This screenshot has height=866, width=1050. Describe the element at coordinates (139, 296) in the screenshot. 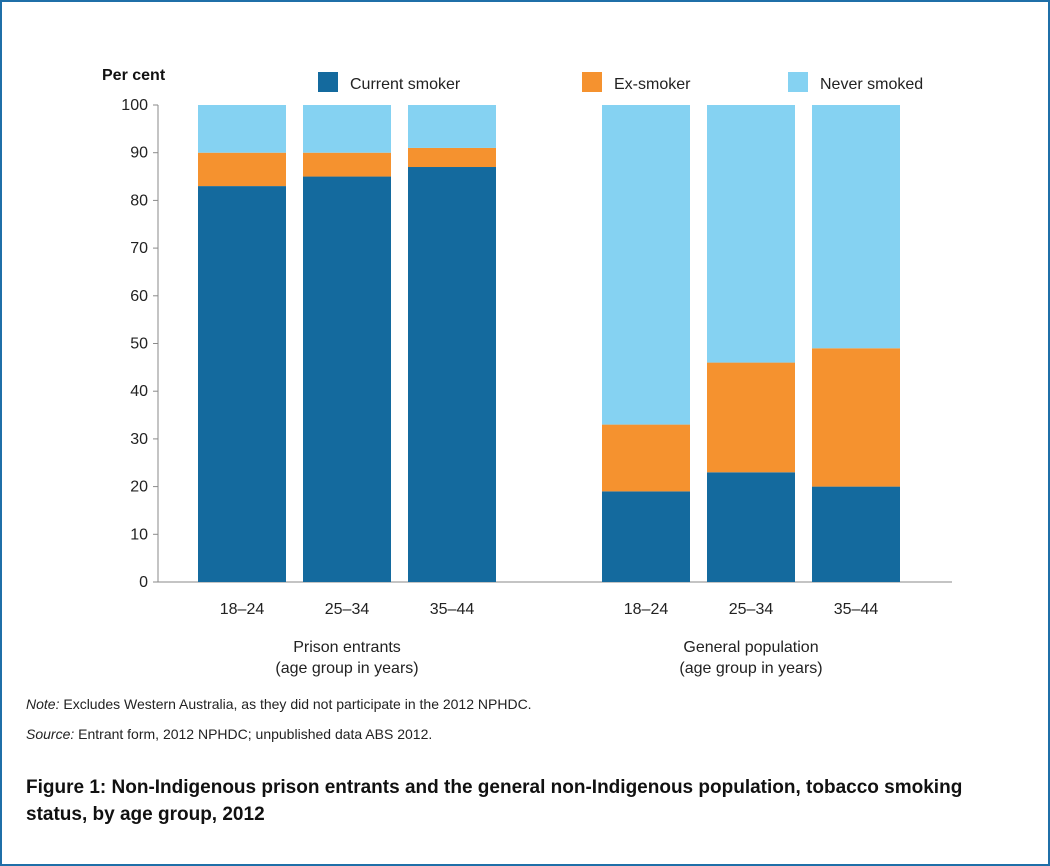

I see `y-tick-label: 60` at that location.